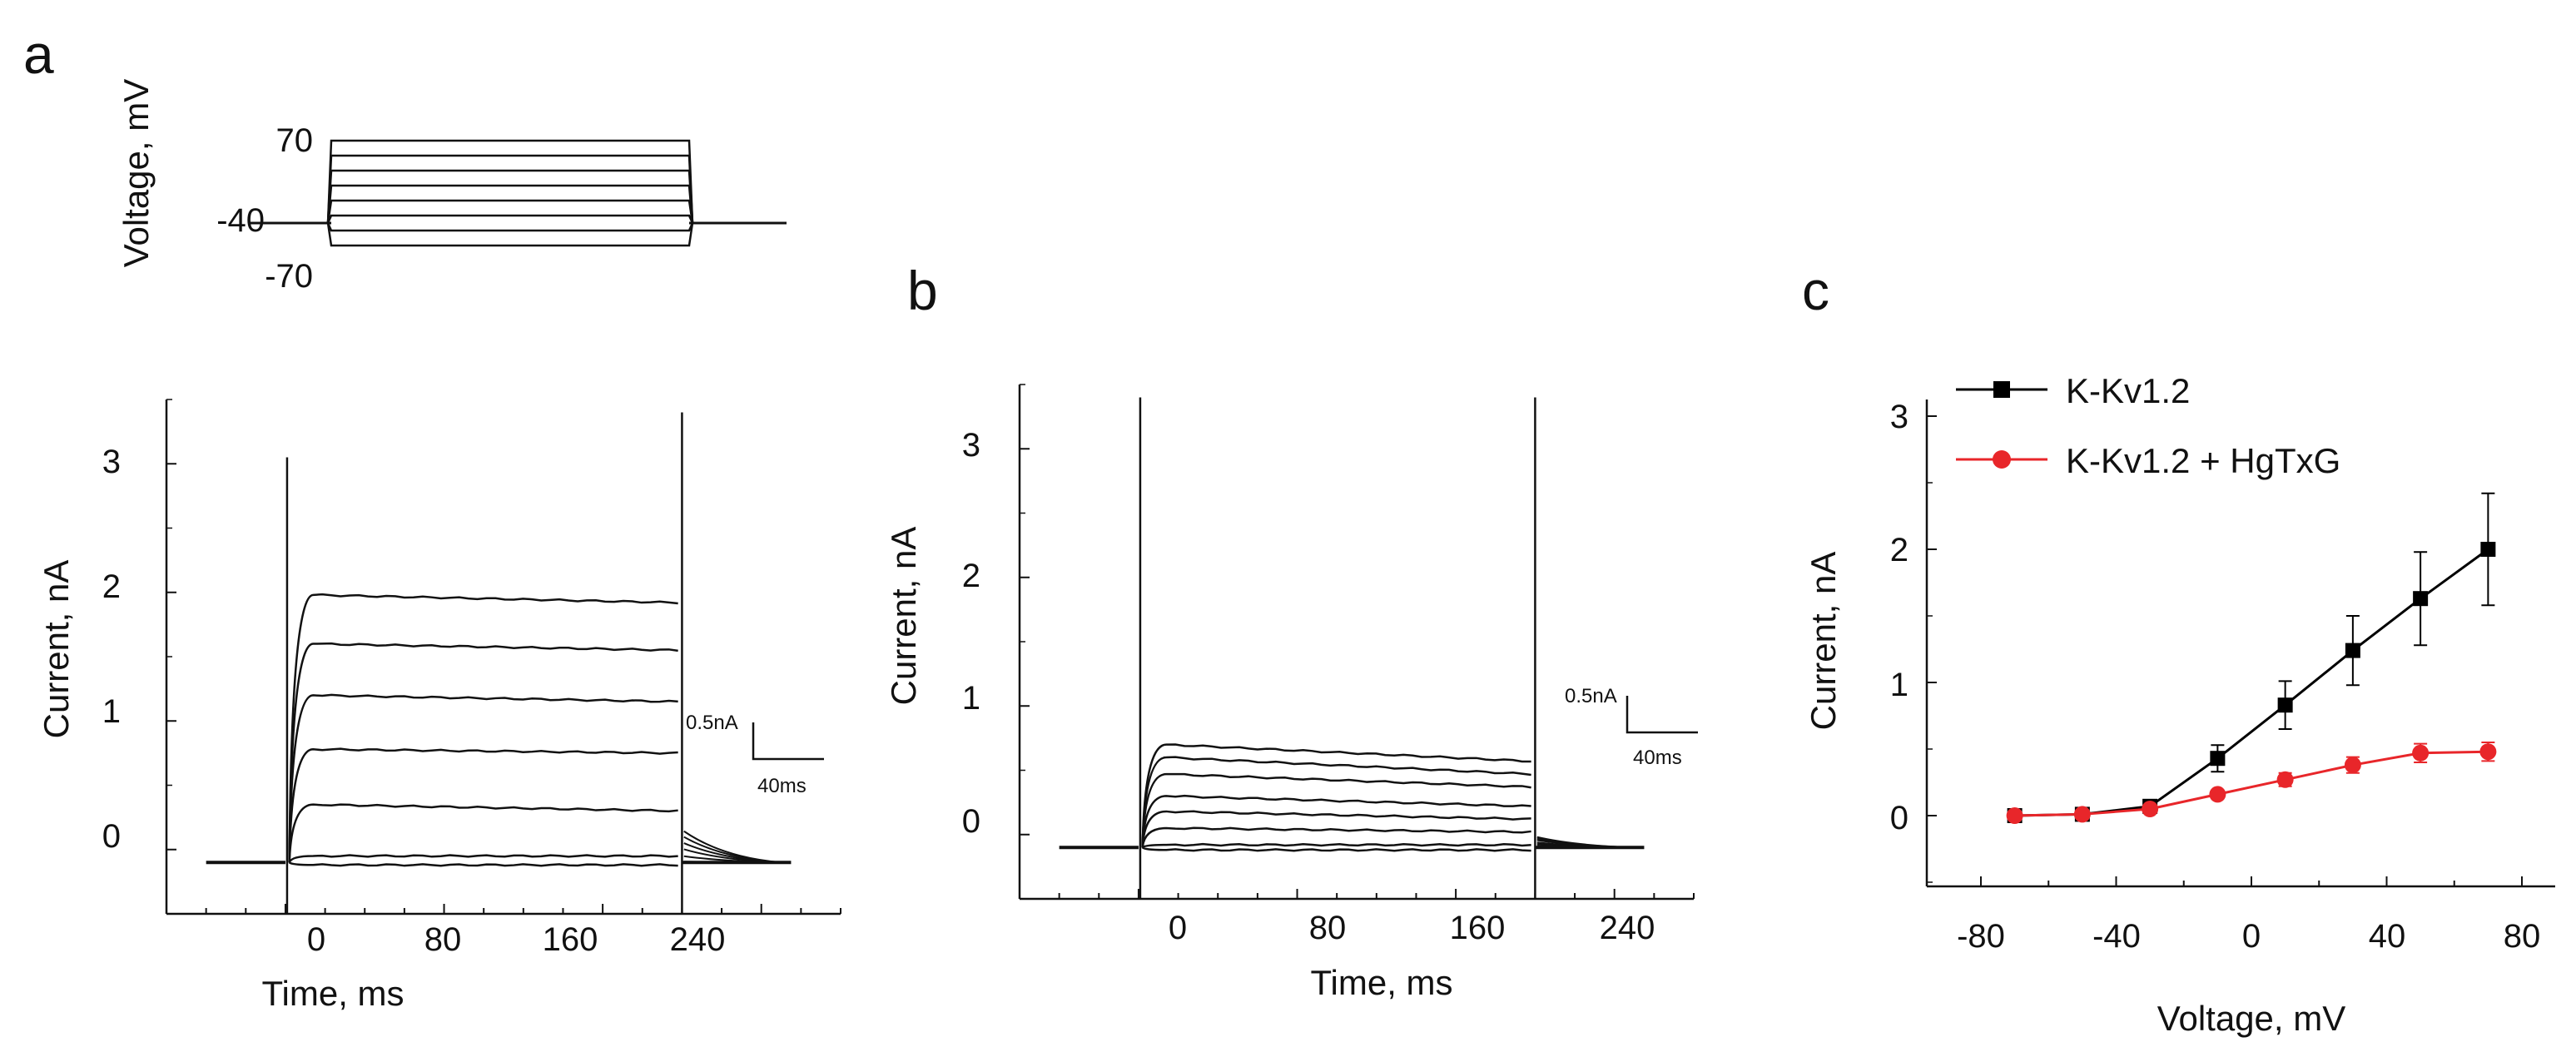  What do you see at coordinates (1478, 928) in the screenshot?
I see `b-xtick-160: 160` at bounding box center [1478, 928].